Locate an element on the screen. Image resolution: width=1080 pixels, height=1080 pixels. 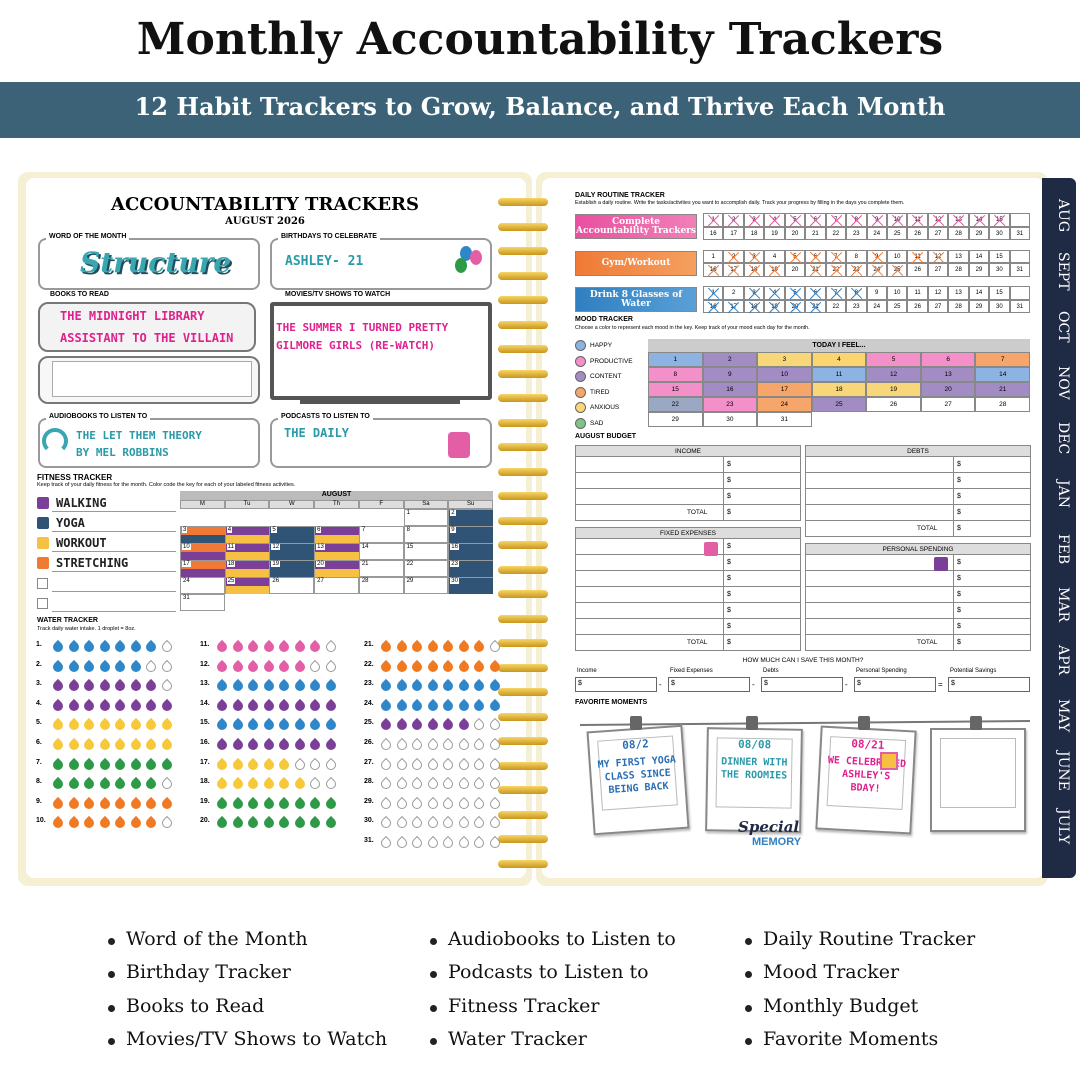
mood-icon is located at coordinates (580, 345).